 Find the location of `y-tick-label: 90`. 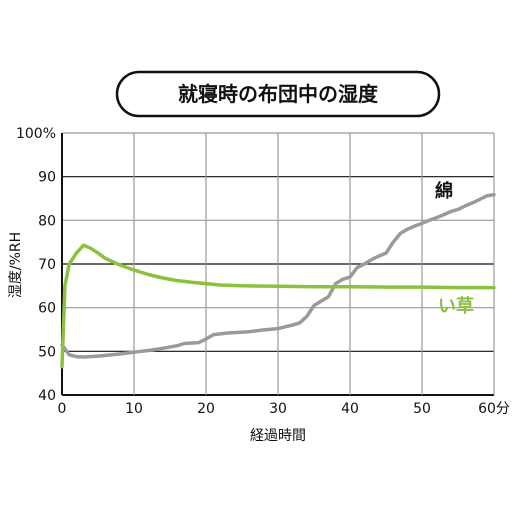

y-tick-label: 90 is located at coordinates (47, 178).